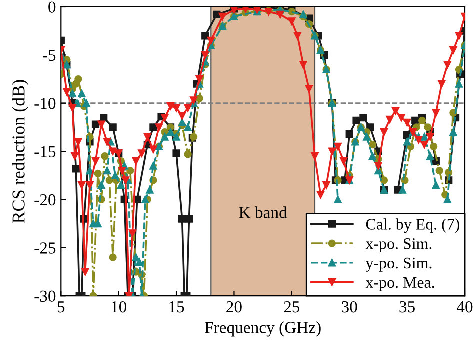  I want to click on y-tick-label: -30, so click(45, 296).